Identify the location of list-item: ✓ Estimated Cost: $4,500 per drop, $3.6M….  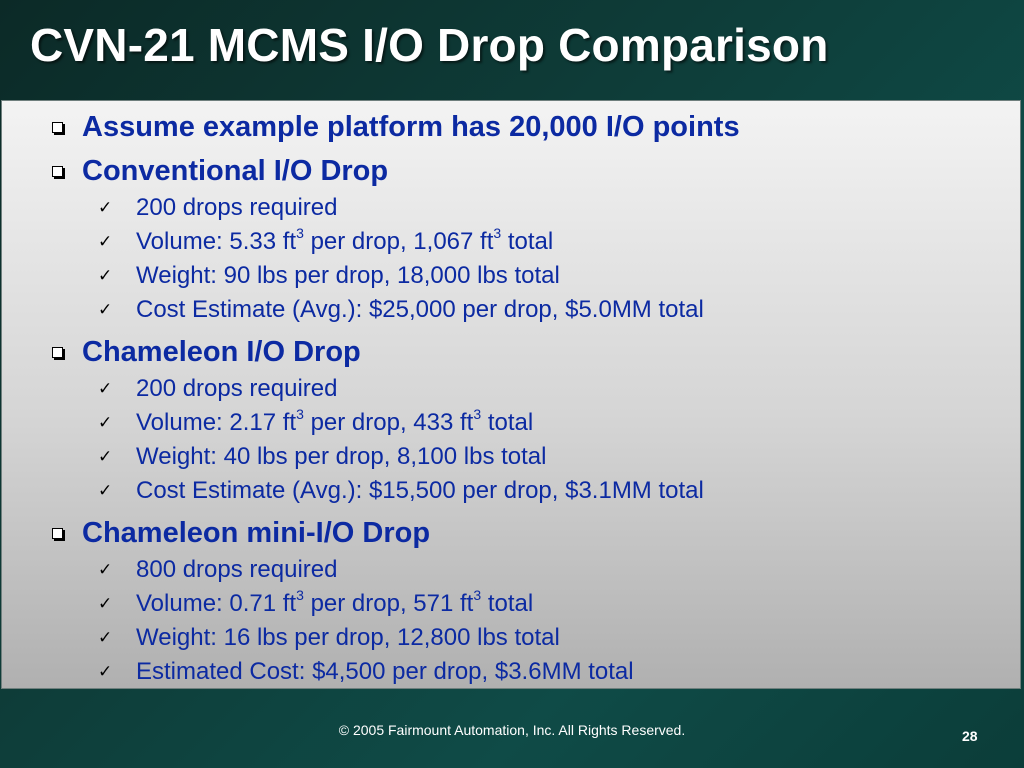
(366, 672).